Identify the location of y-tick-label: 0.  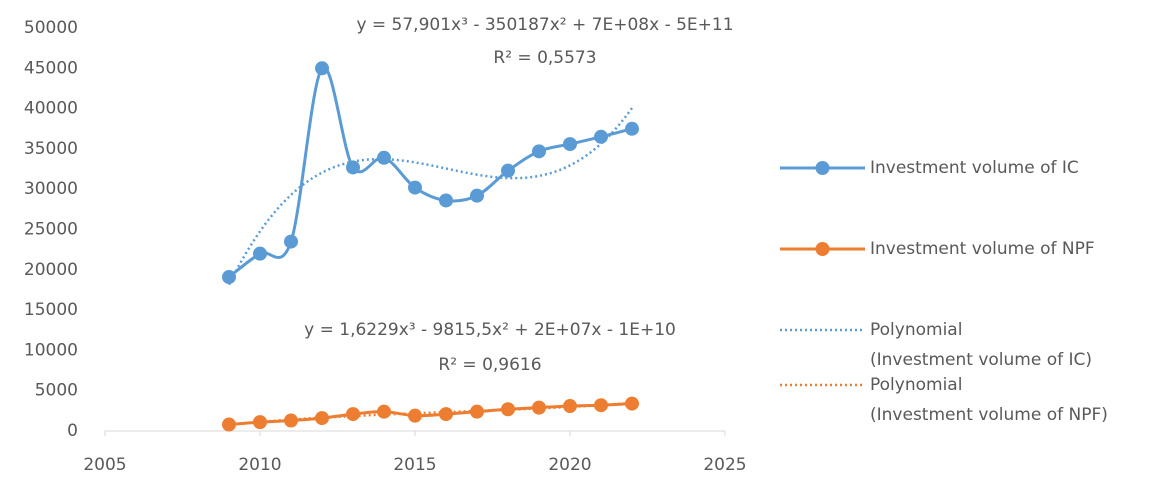
(72, 431).